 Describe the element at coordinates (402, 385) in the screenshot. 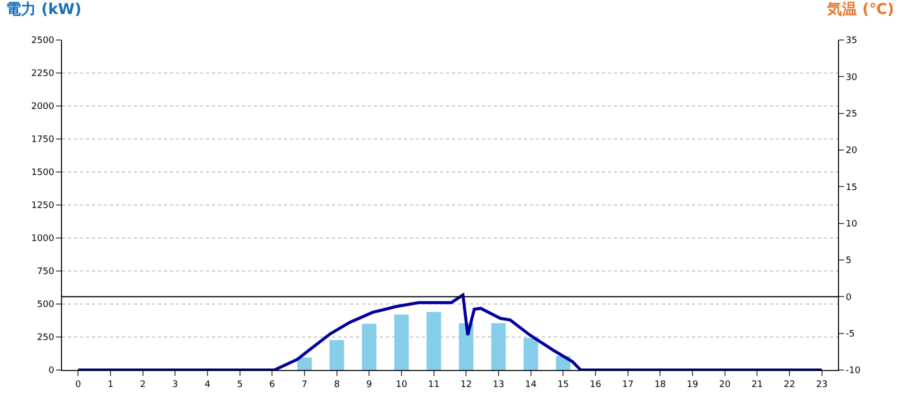

I see `x-tick-label: 10` at that location.